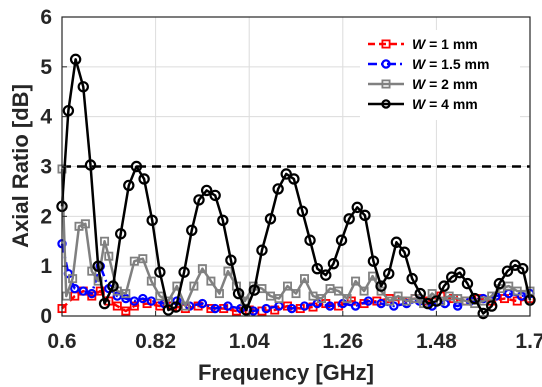 This screenshot has height=387, width=542. I want to click on legend-entry: W = 2 mm, so click(423, 84).